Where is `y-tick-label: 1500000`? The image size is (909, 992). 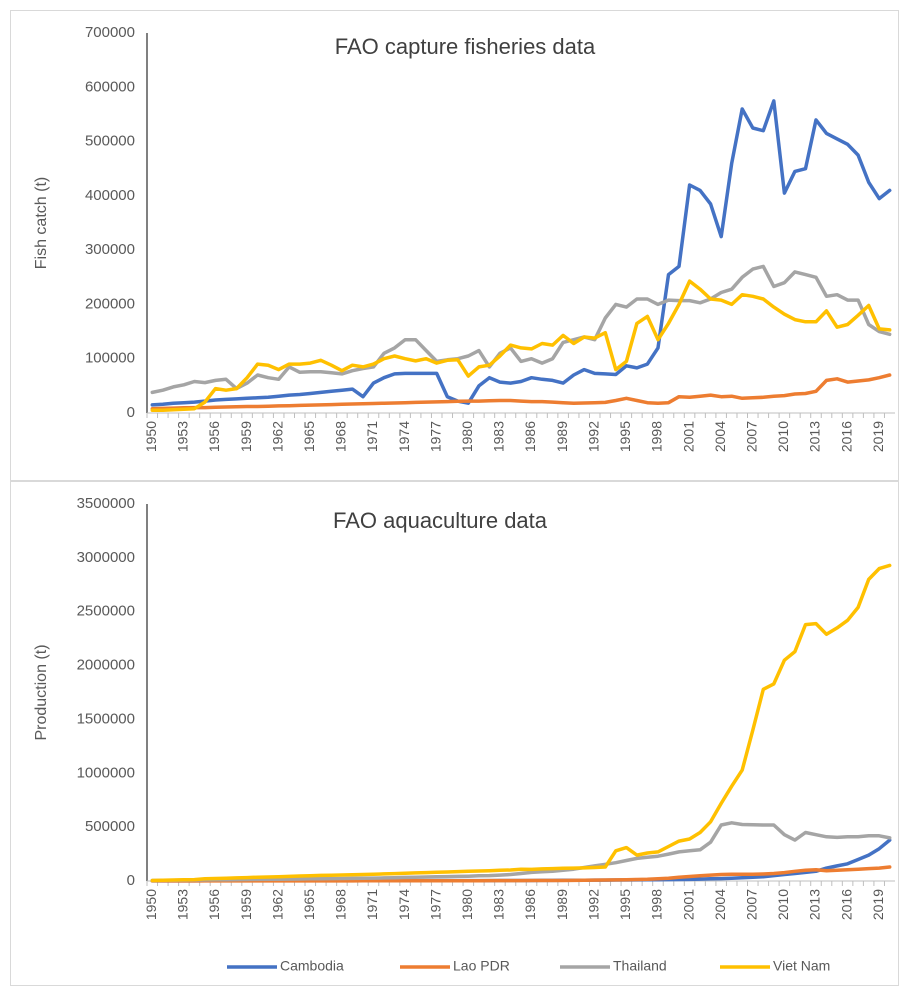 y-tick-label: 1500000 is located at coordinates (106, 718).